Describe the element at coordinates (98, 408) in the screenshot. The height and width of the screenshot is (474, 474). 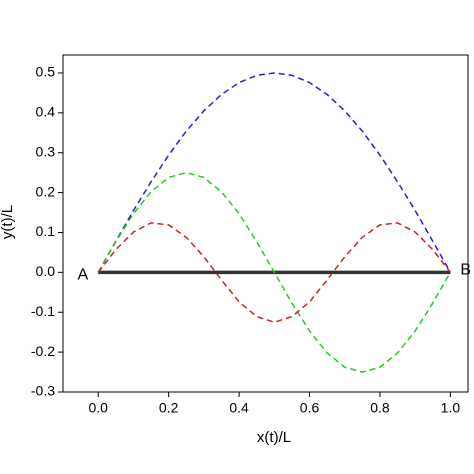
I see `x-tick-label: 0.0` at that location.